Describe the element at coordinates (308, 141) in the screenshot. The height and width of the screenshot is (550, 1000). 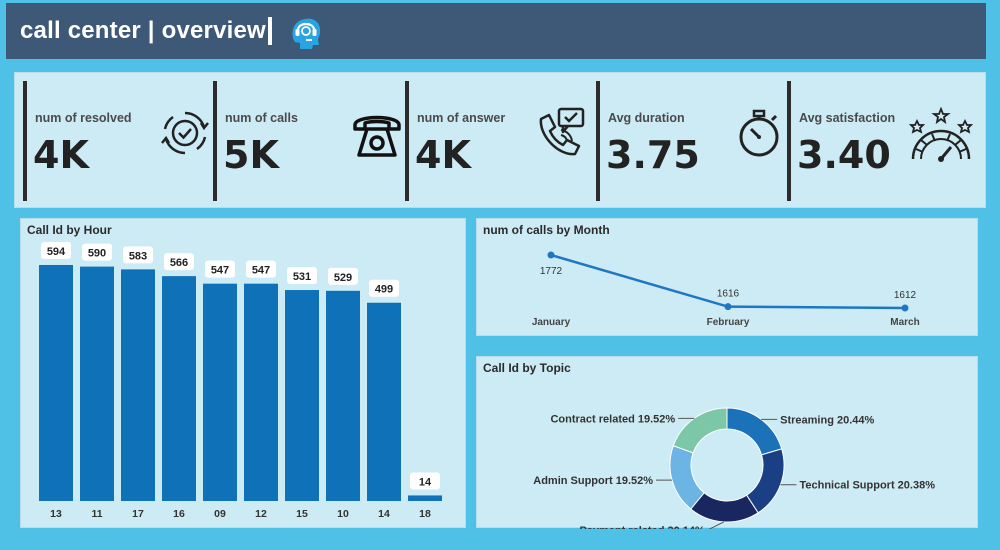
I see `kpi-num-calls: num of calls 5K` at that location.